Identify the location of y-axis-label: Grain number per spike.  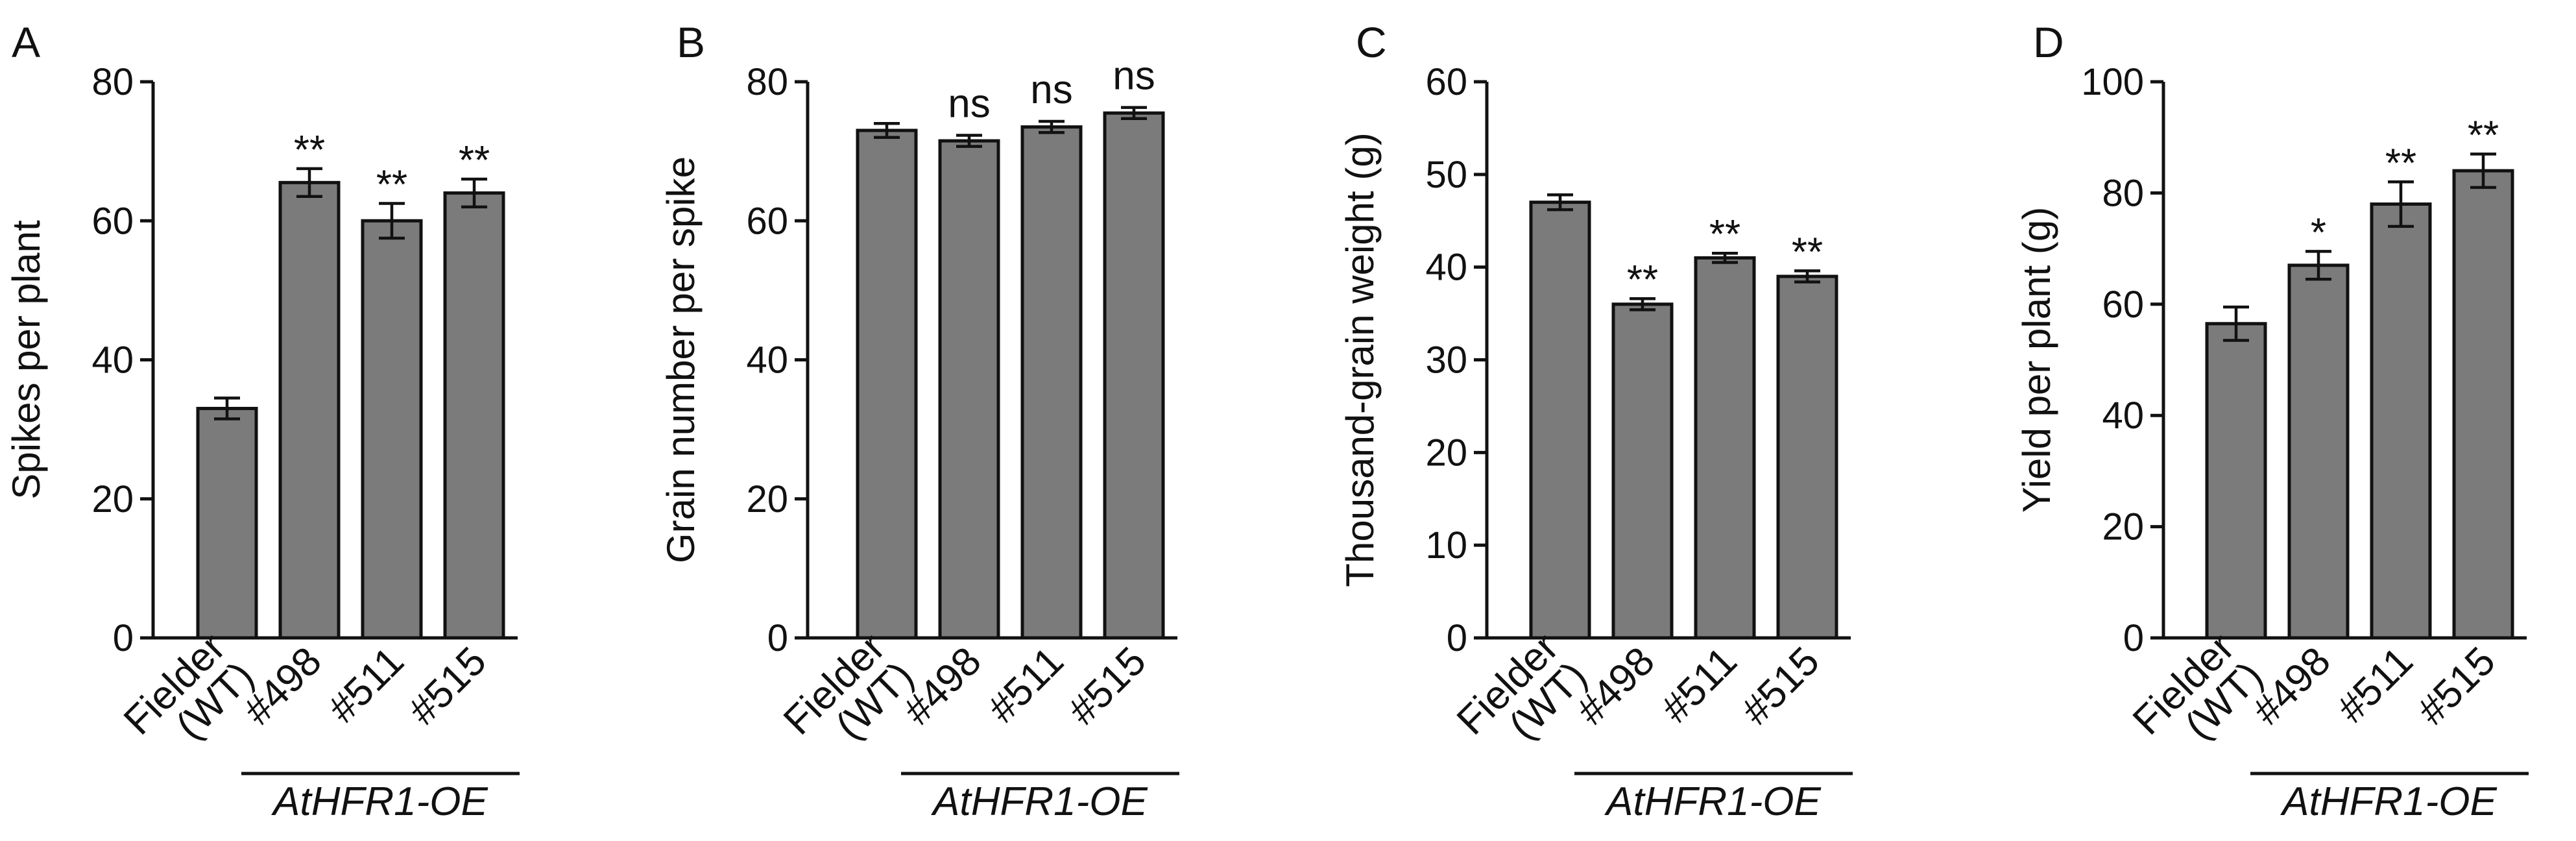
(681, 359).